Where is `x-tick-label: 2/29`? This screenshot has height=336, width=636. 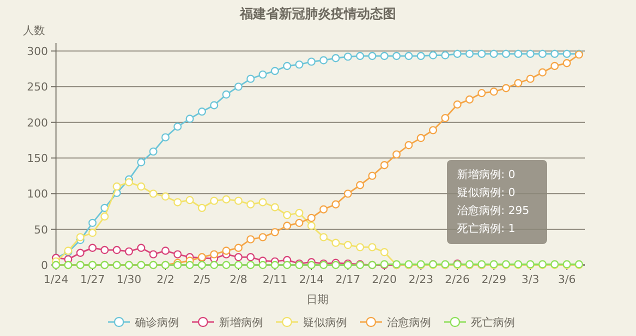 x-tick-label: 2/29 is located at coordinates (494, 279).